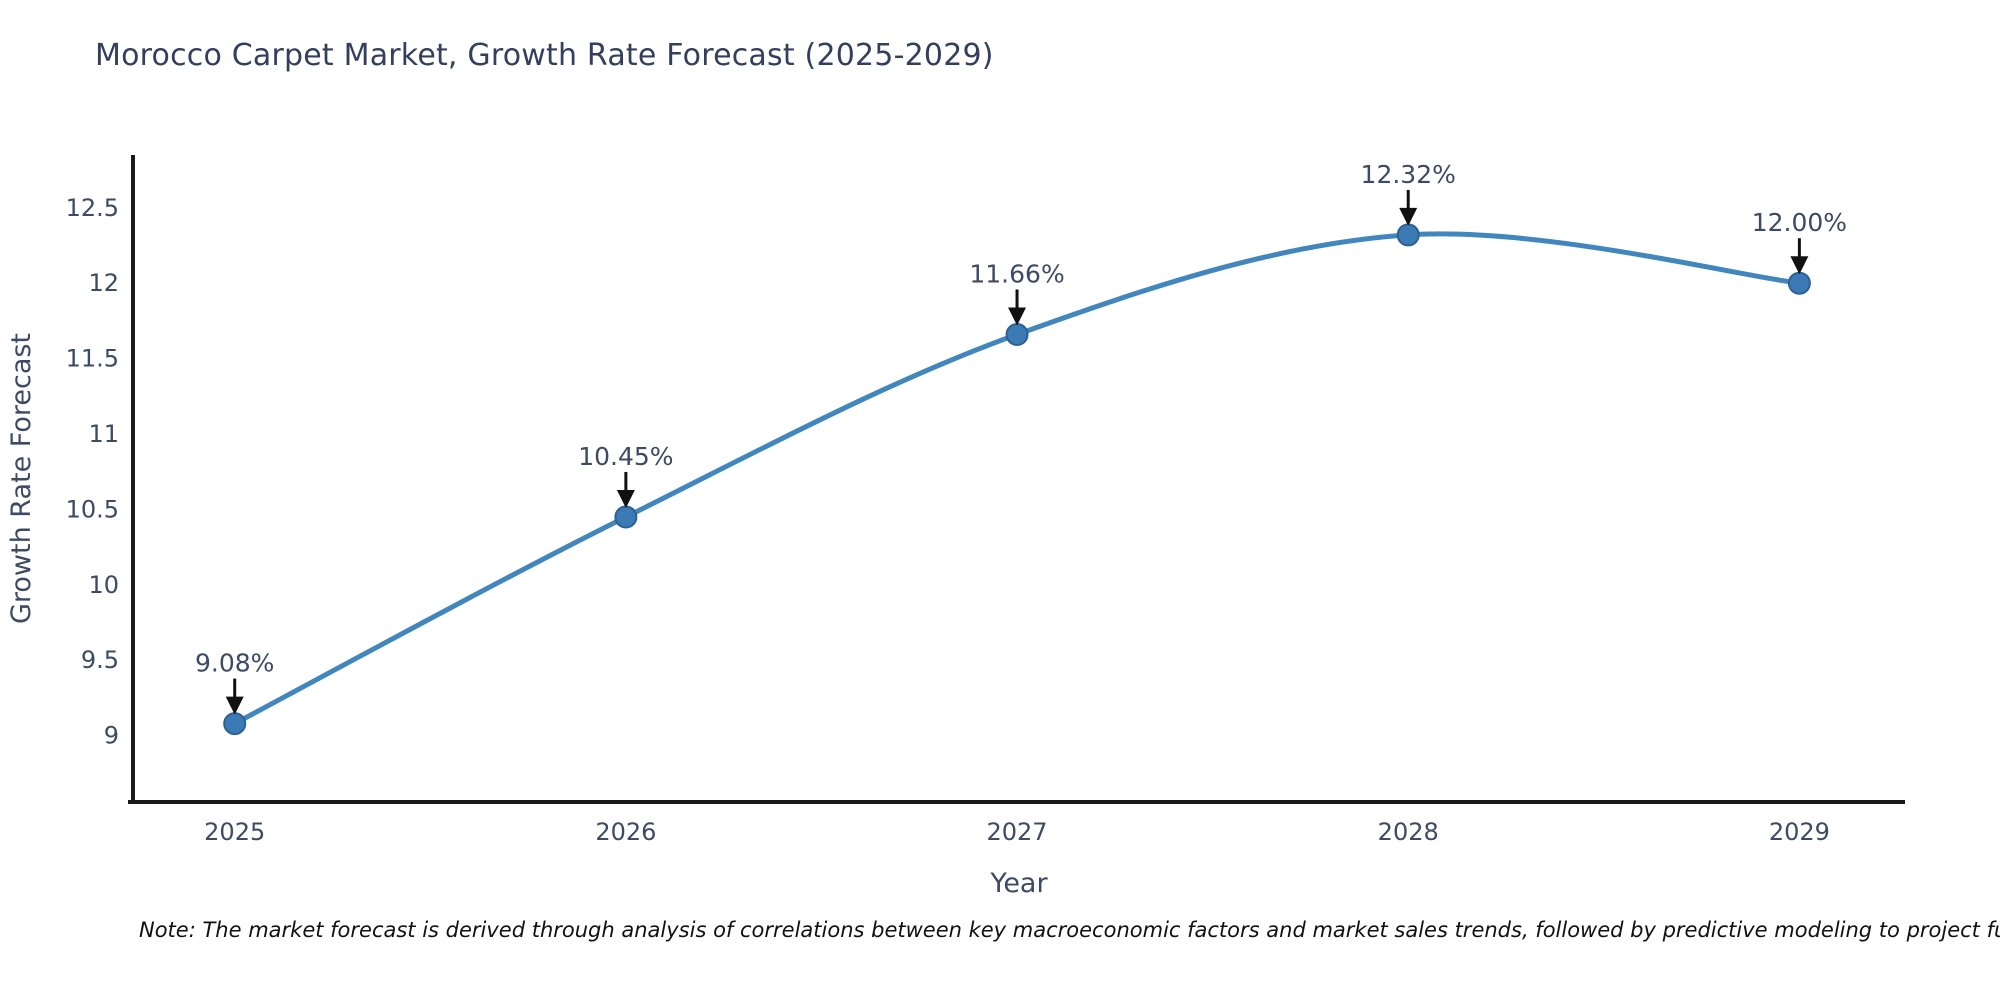 The width and height of the screenshot is (2000, 1000). I want to click on y-tick-label: 9.5, so click(100, 660).